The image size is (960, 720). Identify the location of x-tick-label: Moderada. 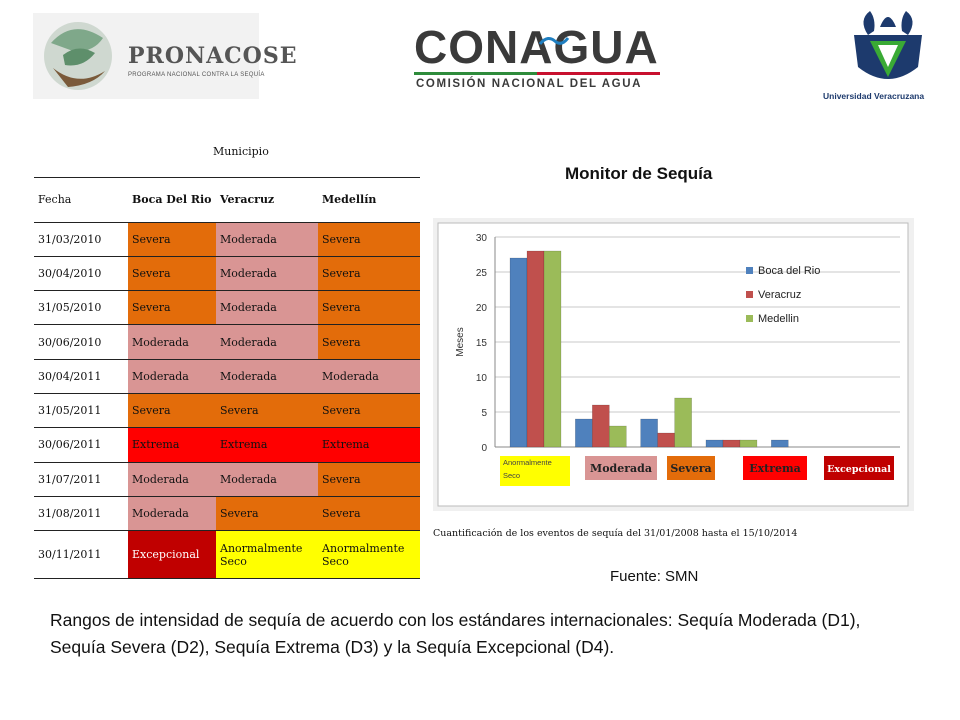
(621, 468).